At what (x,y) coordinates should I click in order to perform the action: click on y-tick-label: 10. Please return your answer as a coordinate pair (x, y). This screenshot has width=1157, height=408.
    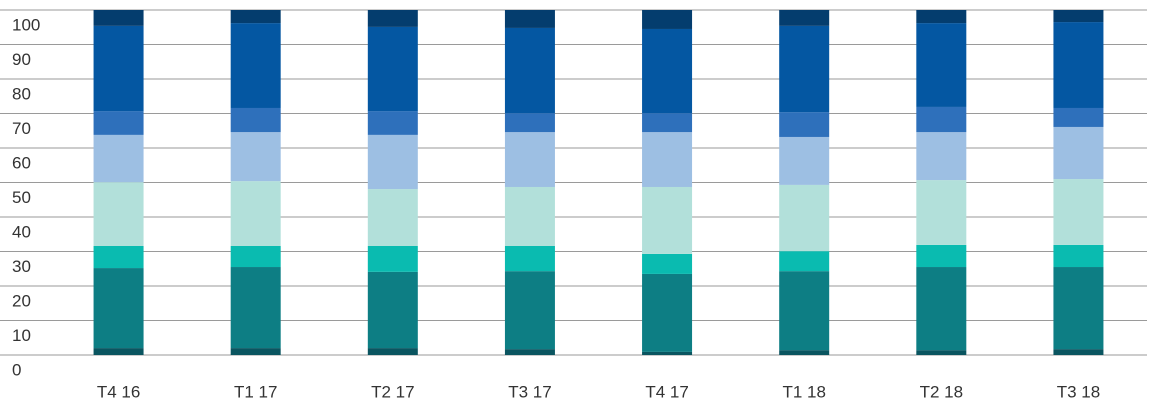
    Looking at the image, I should click on (21, 335).